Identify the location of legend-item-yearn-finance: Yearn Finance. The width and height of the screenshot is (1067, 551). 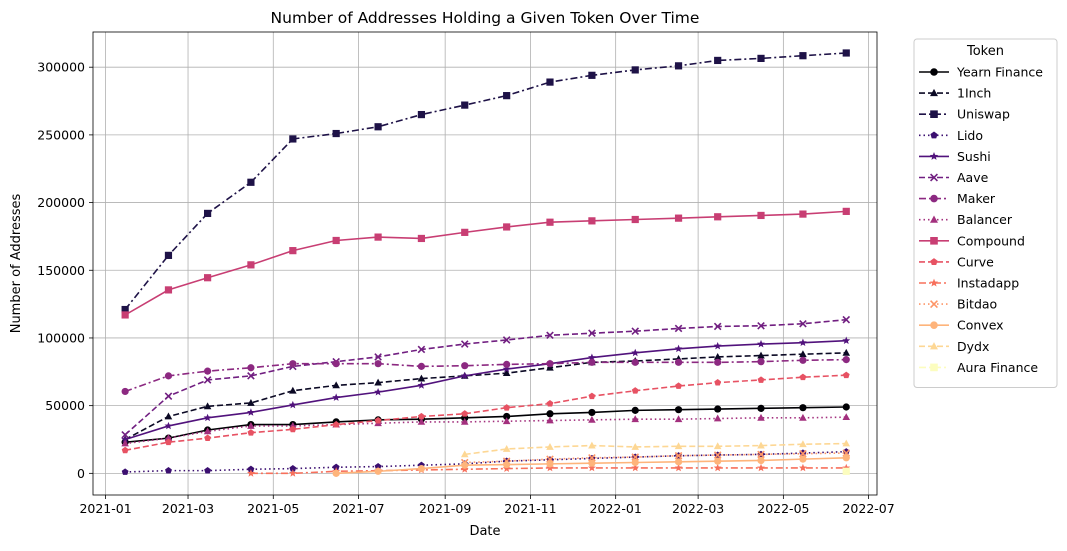
(981, 72).